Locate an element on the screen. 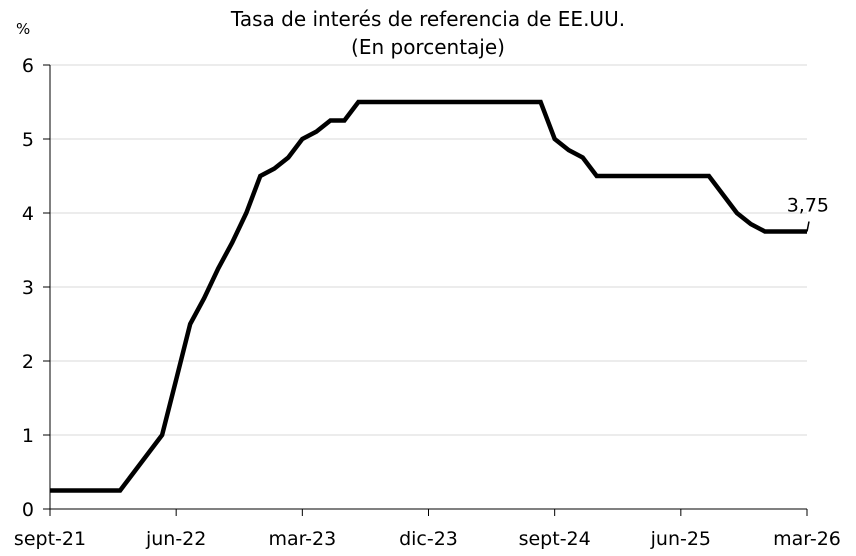  chart-title: Tasa de interés de referencia de EE.UU. is located at coordinates (428, 19).